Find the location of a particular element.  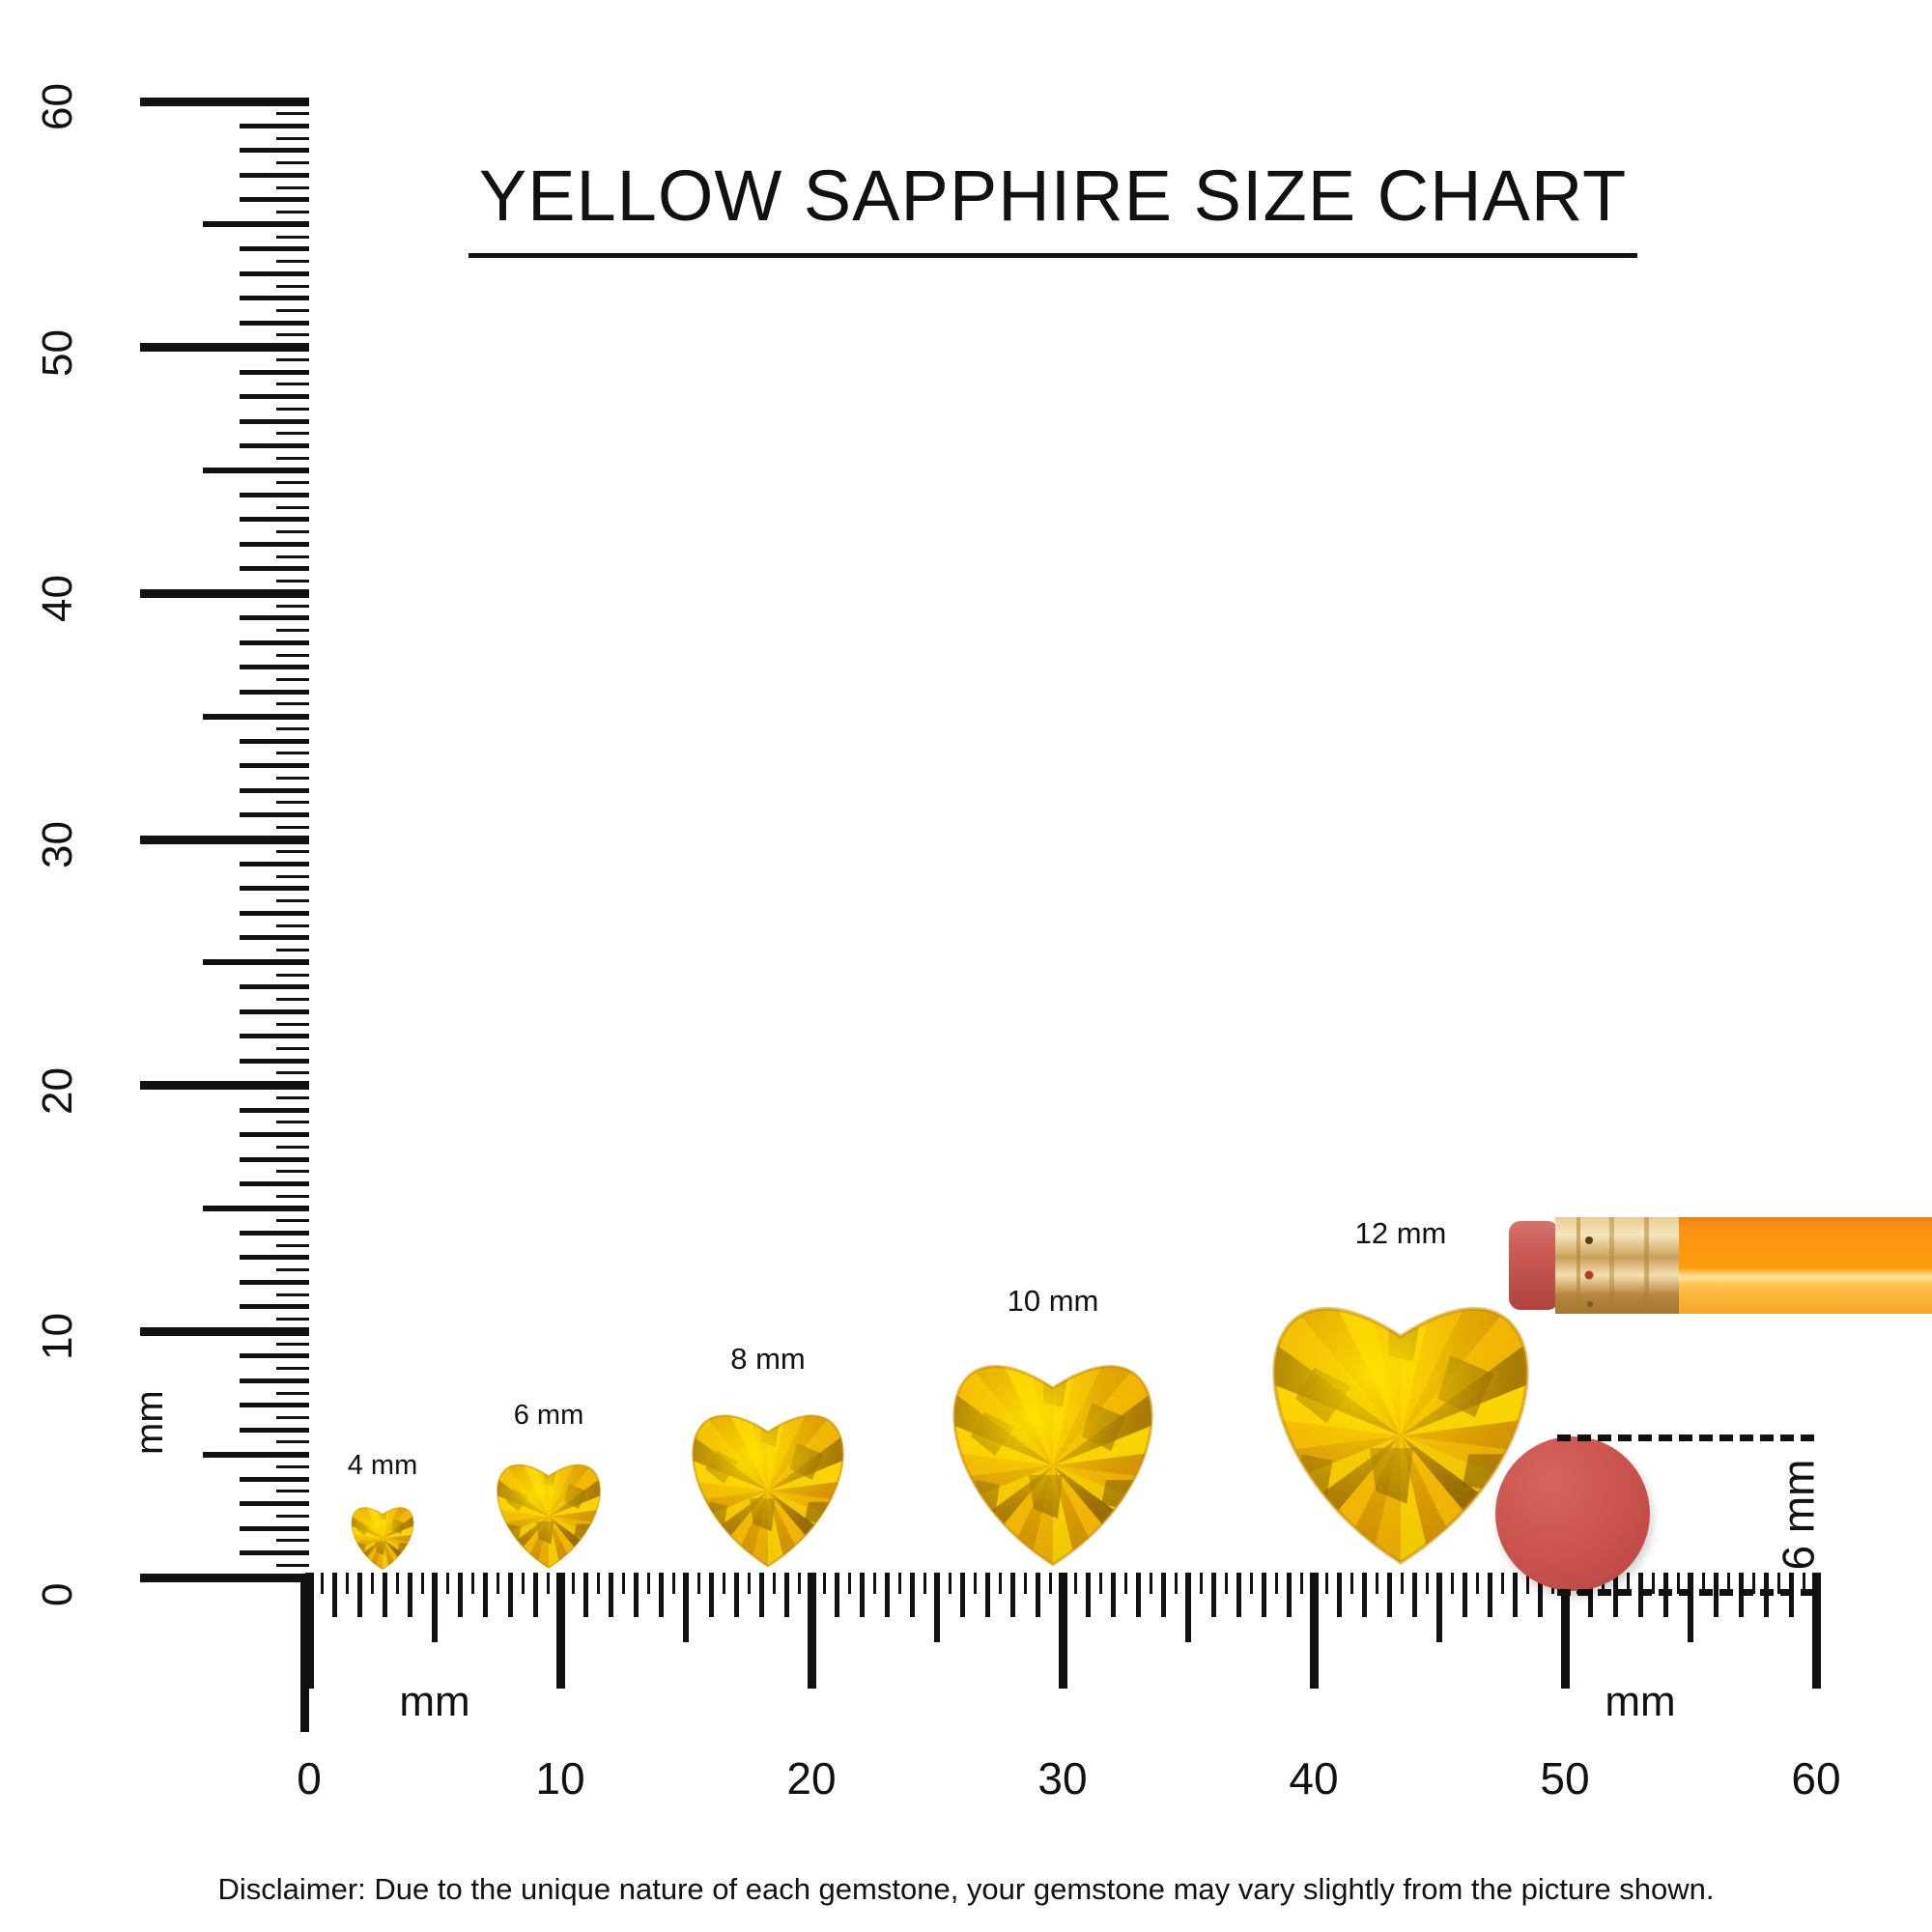

hruler-tick-label: 40 is located at coordinates (1314, 1778).